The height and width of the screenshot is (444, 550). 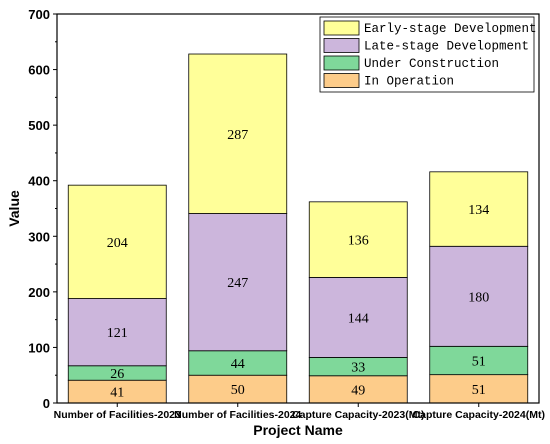 I want to click on data-label-under-construction-3: 33, so click(x=358, y=368).